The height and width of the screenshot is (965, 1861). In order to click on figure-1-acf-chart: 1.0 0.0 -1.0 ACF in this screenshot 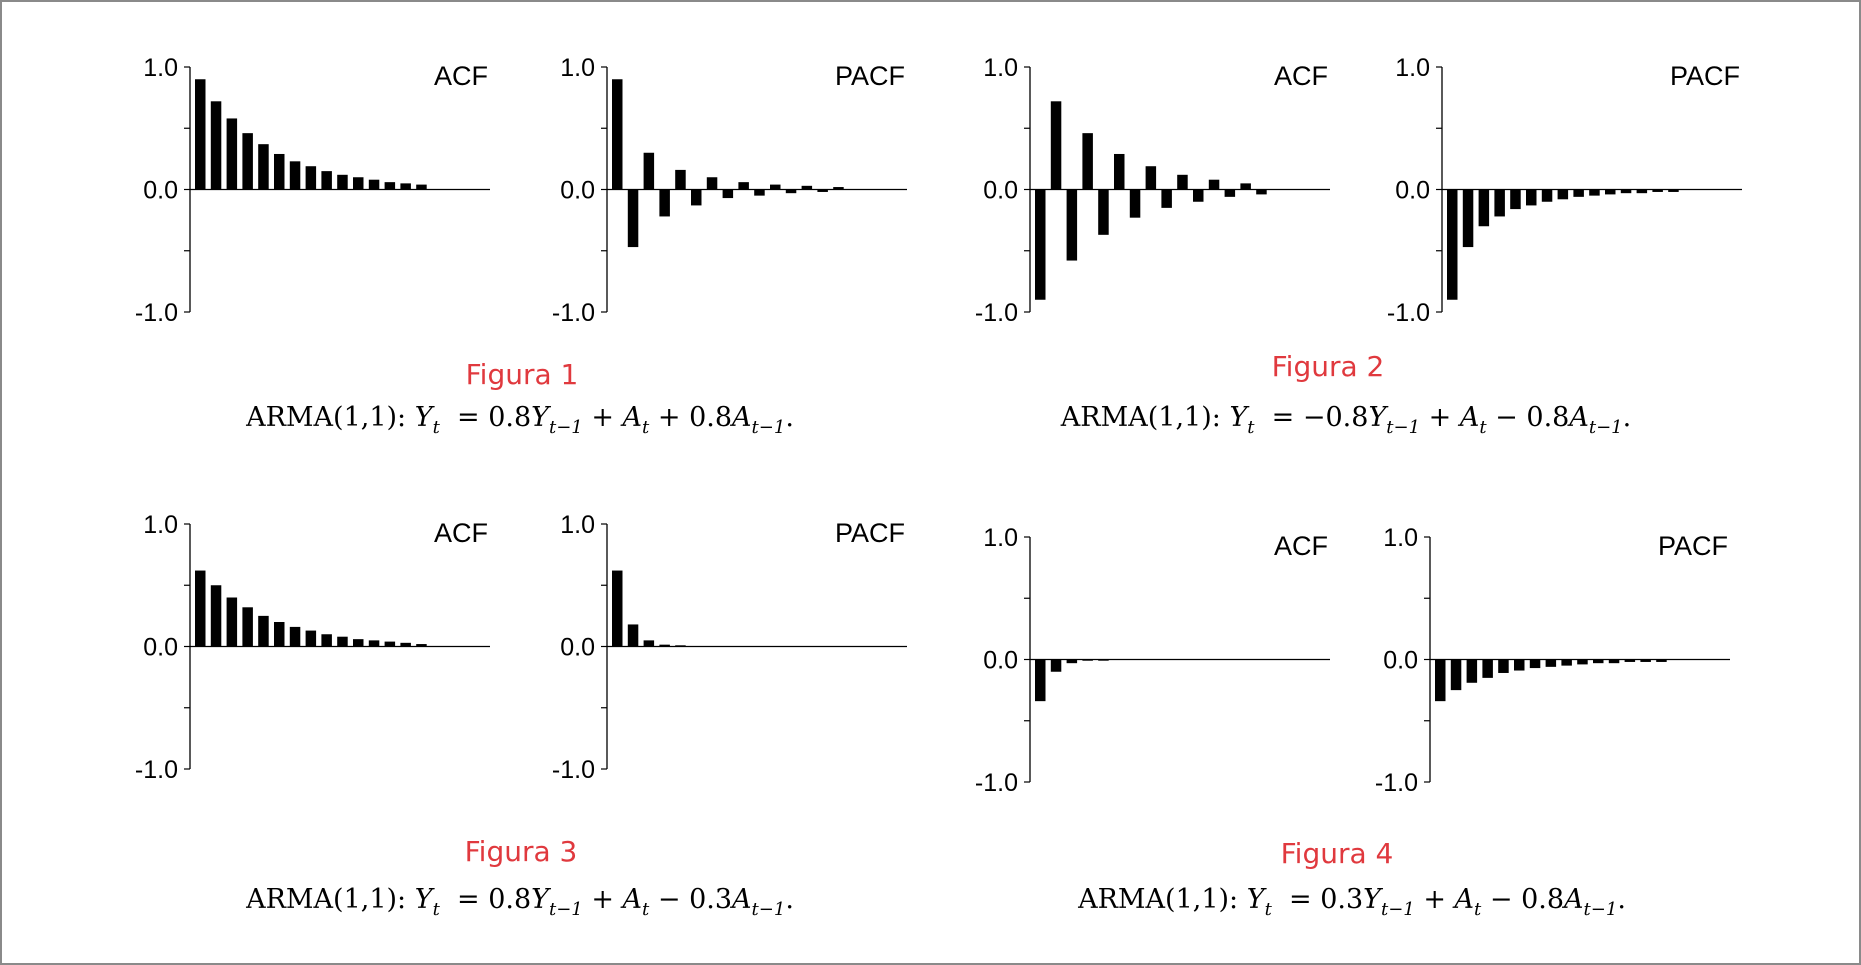, I will do `click(332, 182)`.